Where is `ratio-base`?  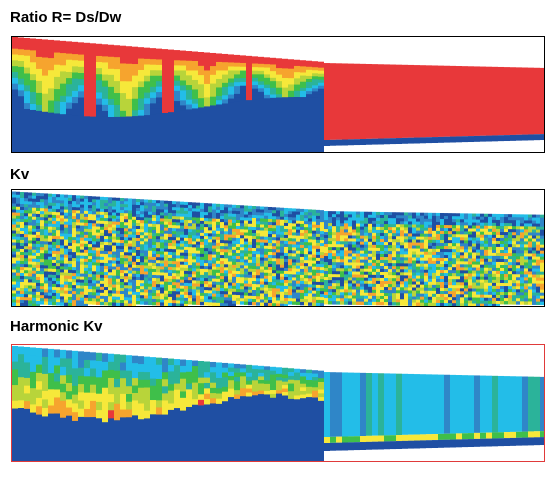
ratio-base is located at coordinates (297, 124).